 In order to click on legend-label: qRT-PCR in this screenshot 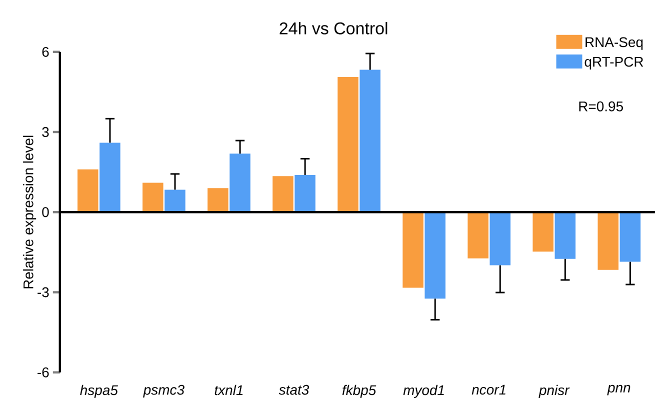, I will do `click(614, 63)`.